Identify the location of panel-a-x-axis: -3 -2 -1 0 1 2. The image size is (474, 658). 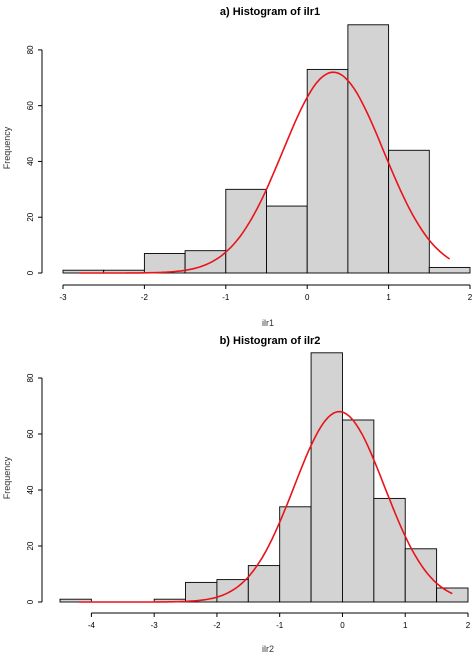
(266, 293).